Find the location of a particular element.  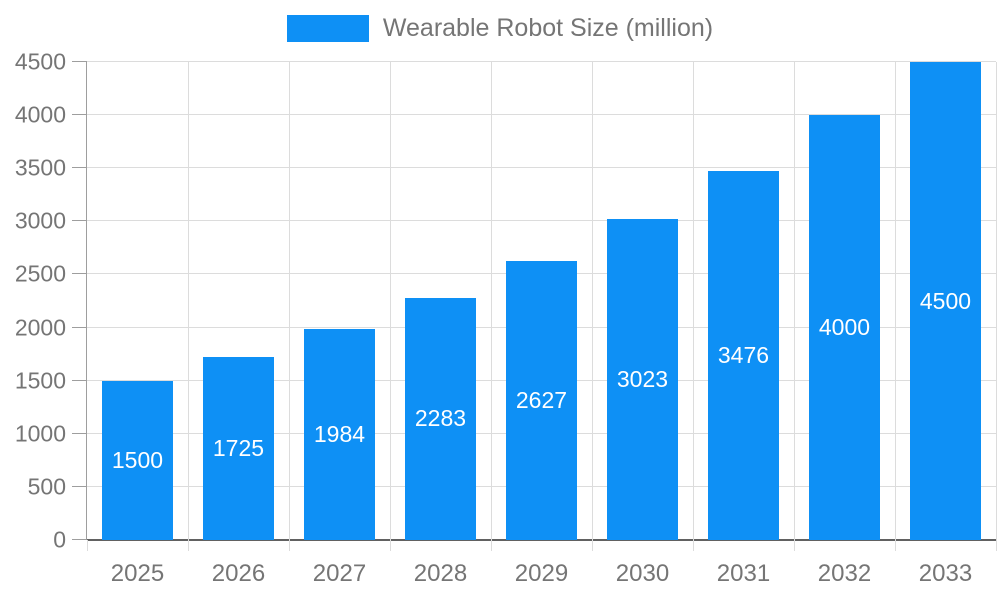

bar: 1725 is located at coordinates (238, 448).